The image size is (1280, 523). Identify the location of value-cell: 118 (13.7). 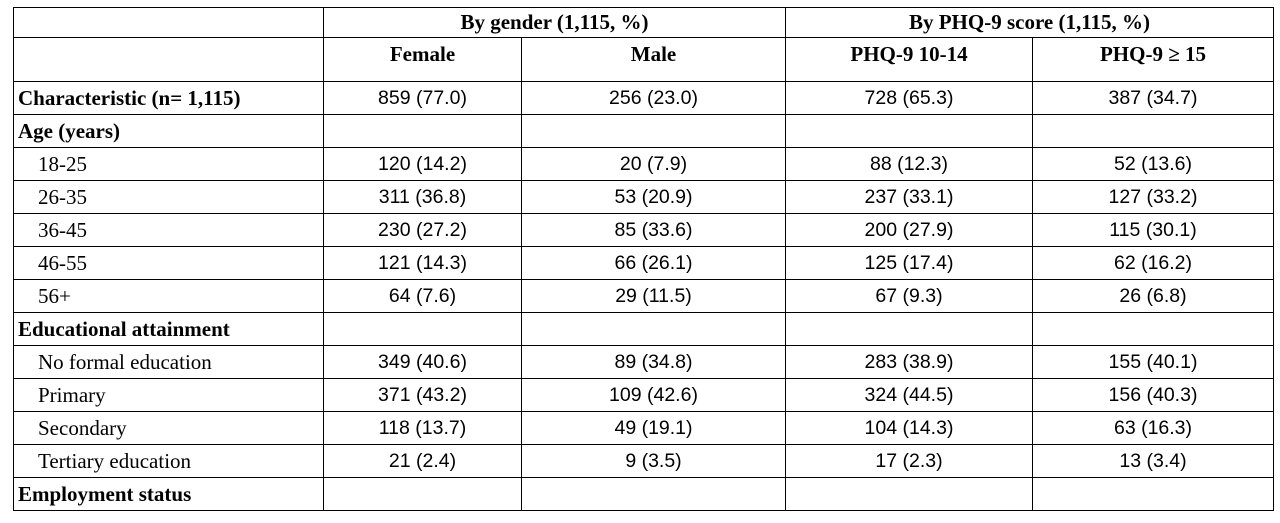
(422, 428).